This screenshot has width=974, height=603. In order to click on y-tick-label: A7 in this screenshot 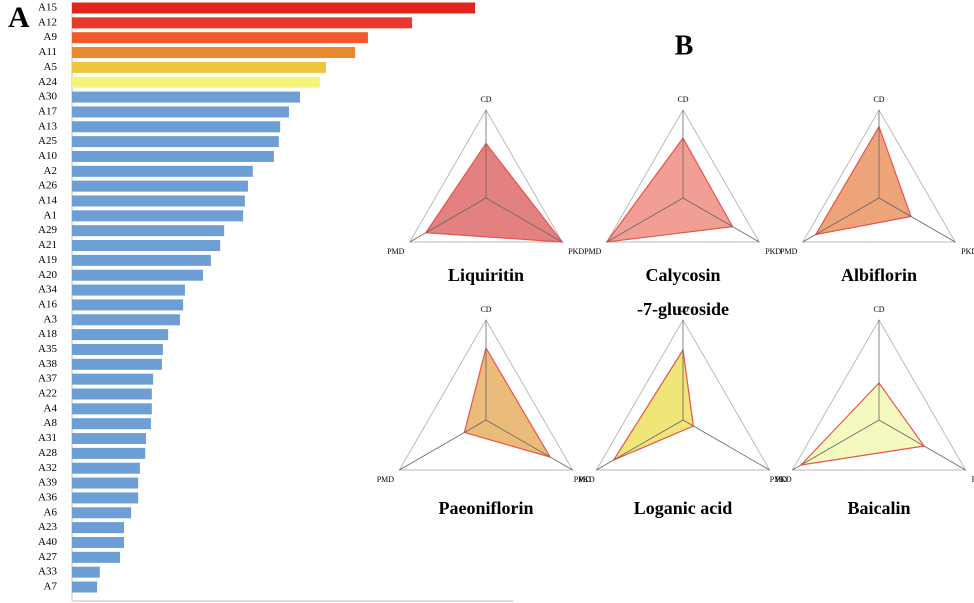, I will do `click(51, 587)`.